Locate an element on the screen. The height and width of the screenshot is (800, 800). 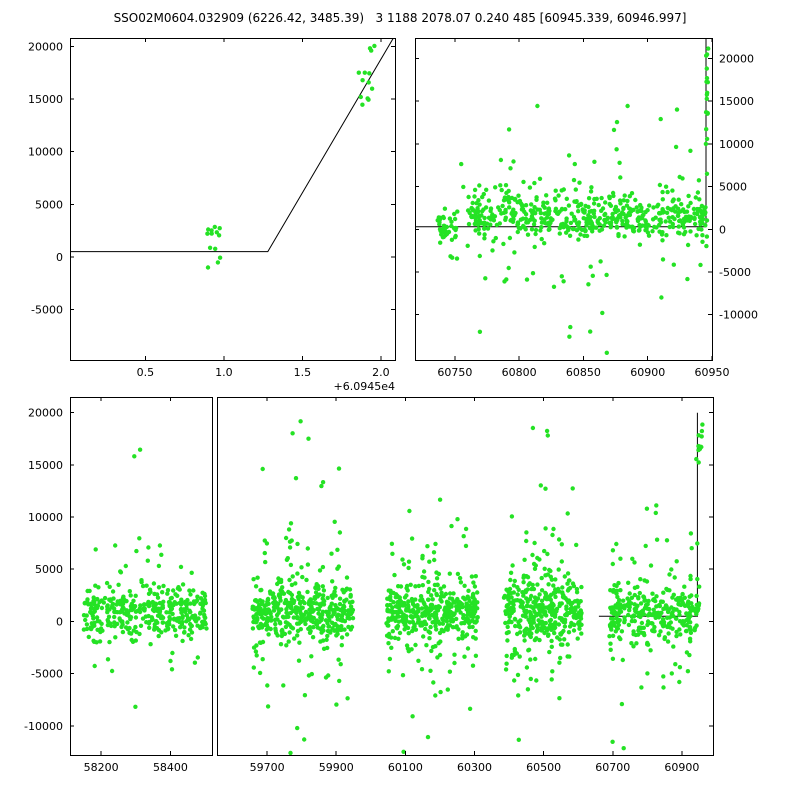
x-tick-label: 60700 is located at coordinates (612, 767).